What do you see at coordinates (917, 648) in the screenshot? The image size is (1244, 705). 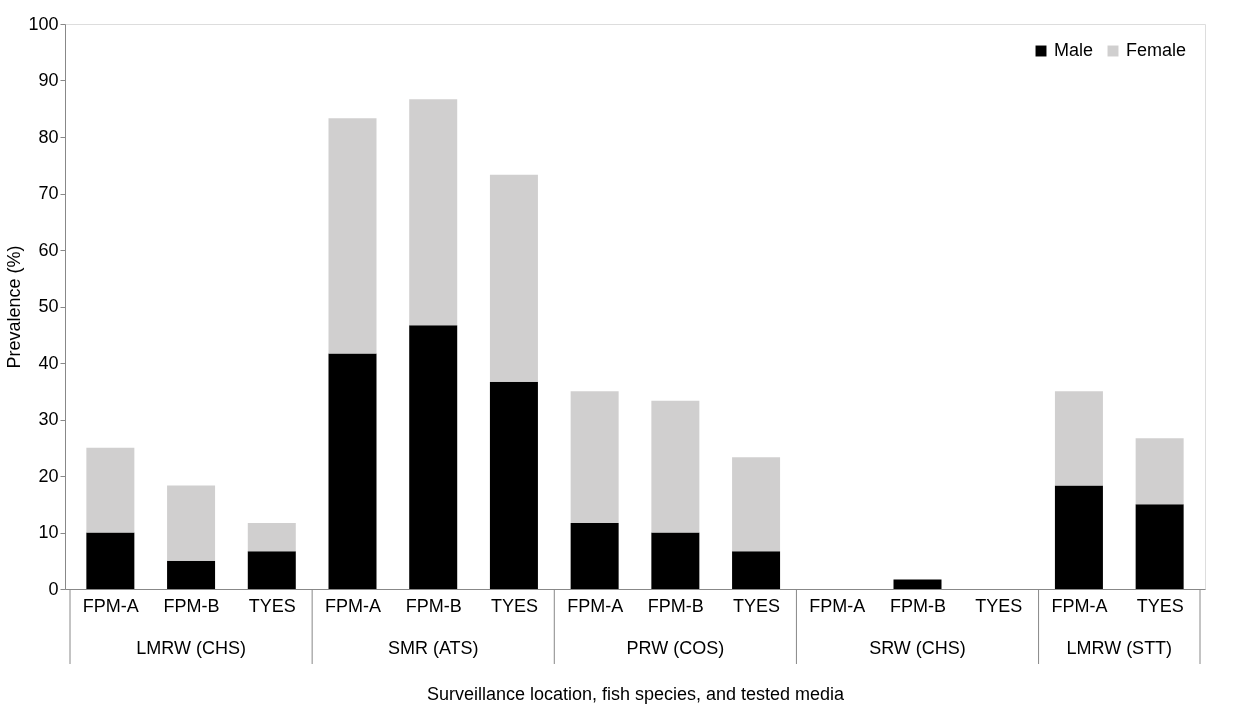 I see `text: SRW (CHS)` at bounding box center [917, 648].